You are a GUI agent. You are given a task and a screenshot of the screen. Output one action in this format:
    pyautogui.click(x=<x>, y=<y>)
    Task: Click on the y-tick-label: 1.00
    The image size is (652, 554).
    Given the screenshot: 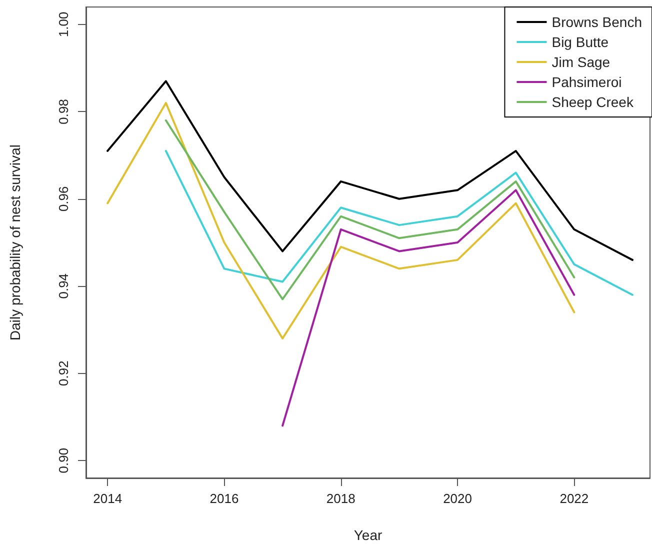 What is the action you would take?
    pyautogui.click(x=63, y=25)
    